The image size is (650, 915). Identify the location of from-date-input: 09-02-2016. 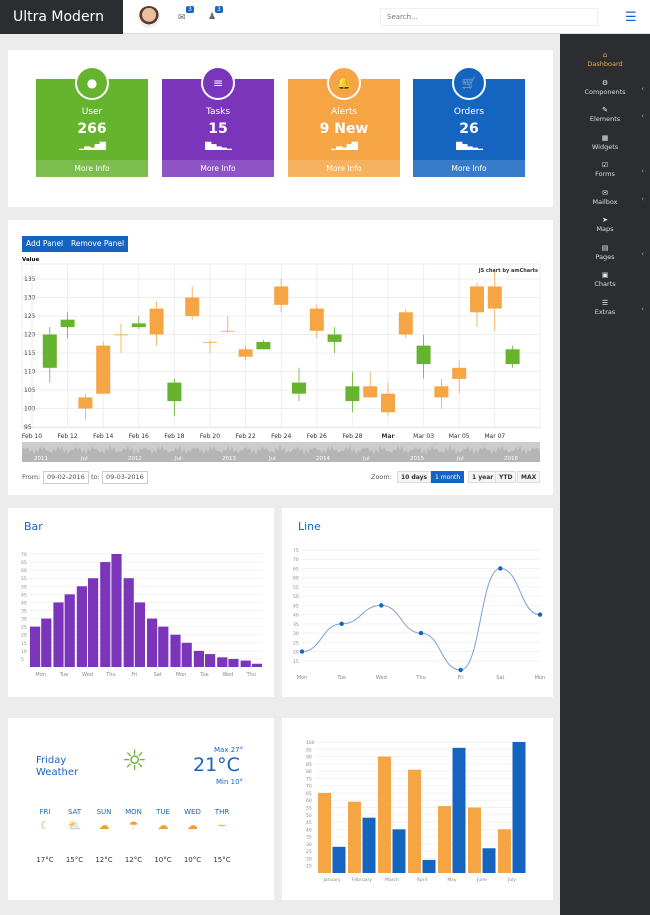
(66, 477).